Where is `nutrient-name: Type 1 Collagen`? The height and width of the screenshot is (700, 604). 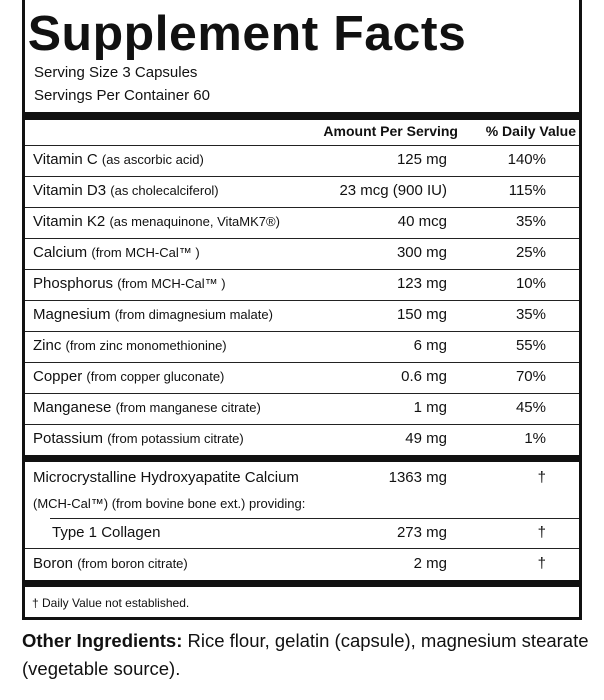
nutrient-name: Type 1 Collagen is located at coordinates (106, 532).